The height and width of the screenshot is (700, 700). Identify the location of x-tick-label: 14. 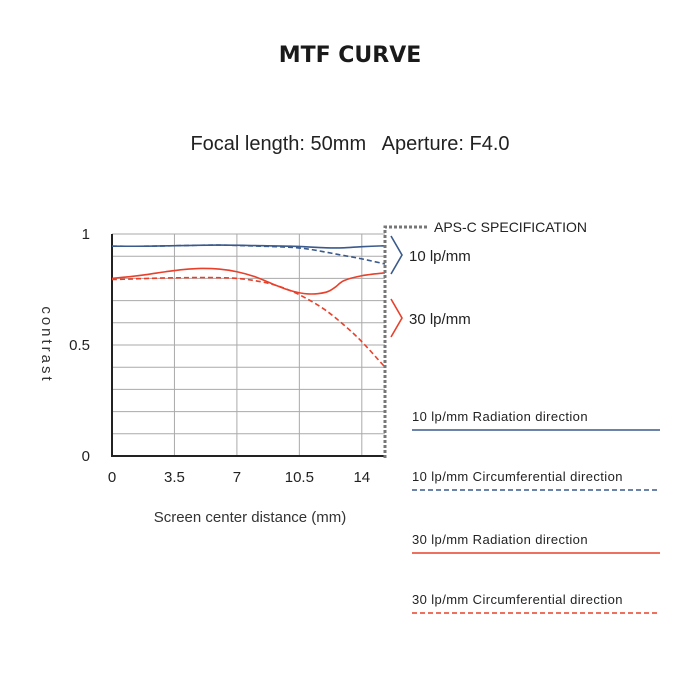
(361, 477).